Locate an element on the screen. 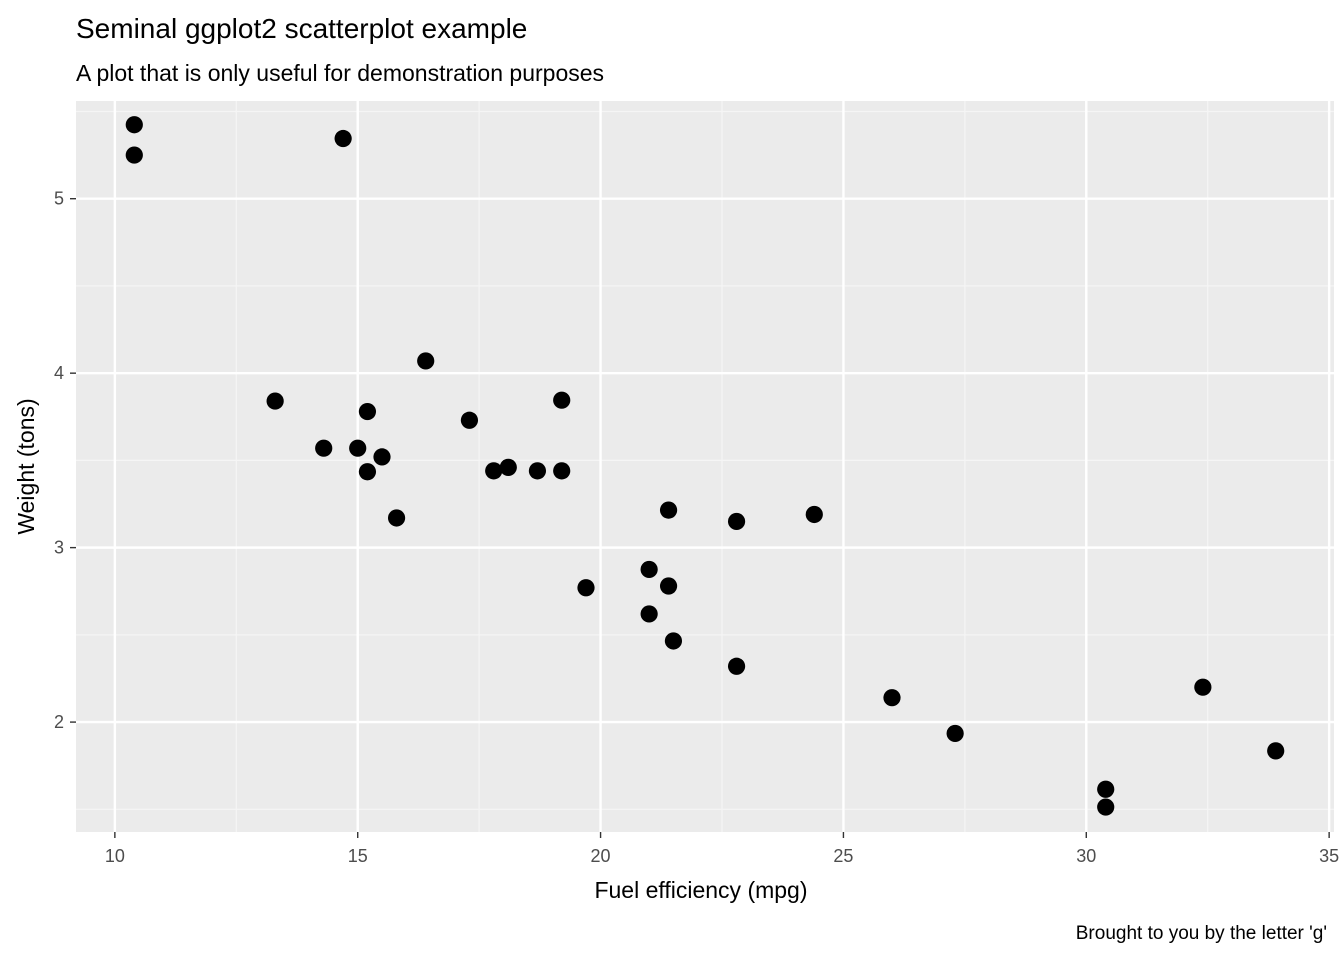  x-tick-label: 30 is located at coordinates (1086, 856).